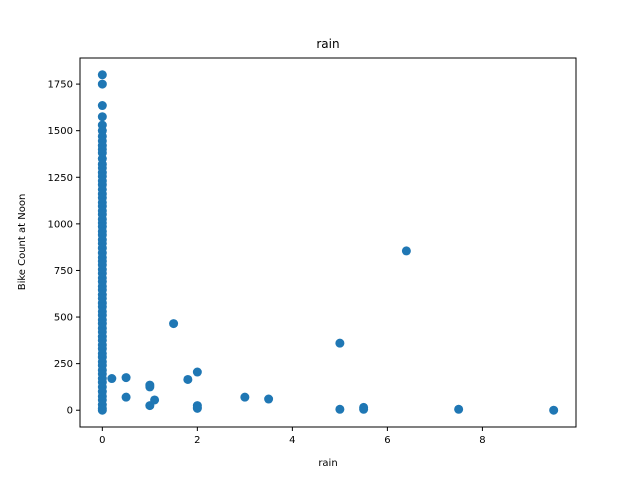 The height and width of the screenshot is (480, 640). I want to click on y-tick-label: 250, so click(63, 364).